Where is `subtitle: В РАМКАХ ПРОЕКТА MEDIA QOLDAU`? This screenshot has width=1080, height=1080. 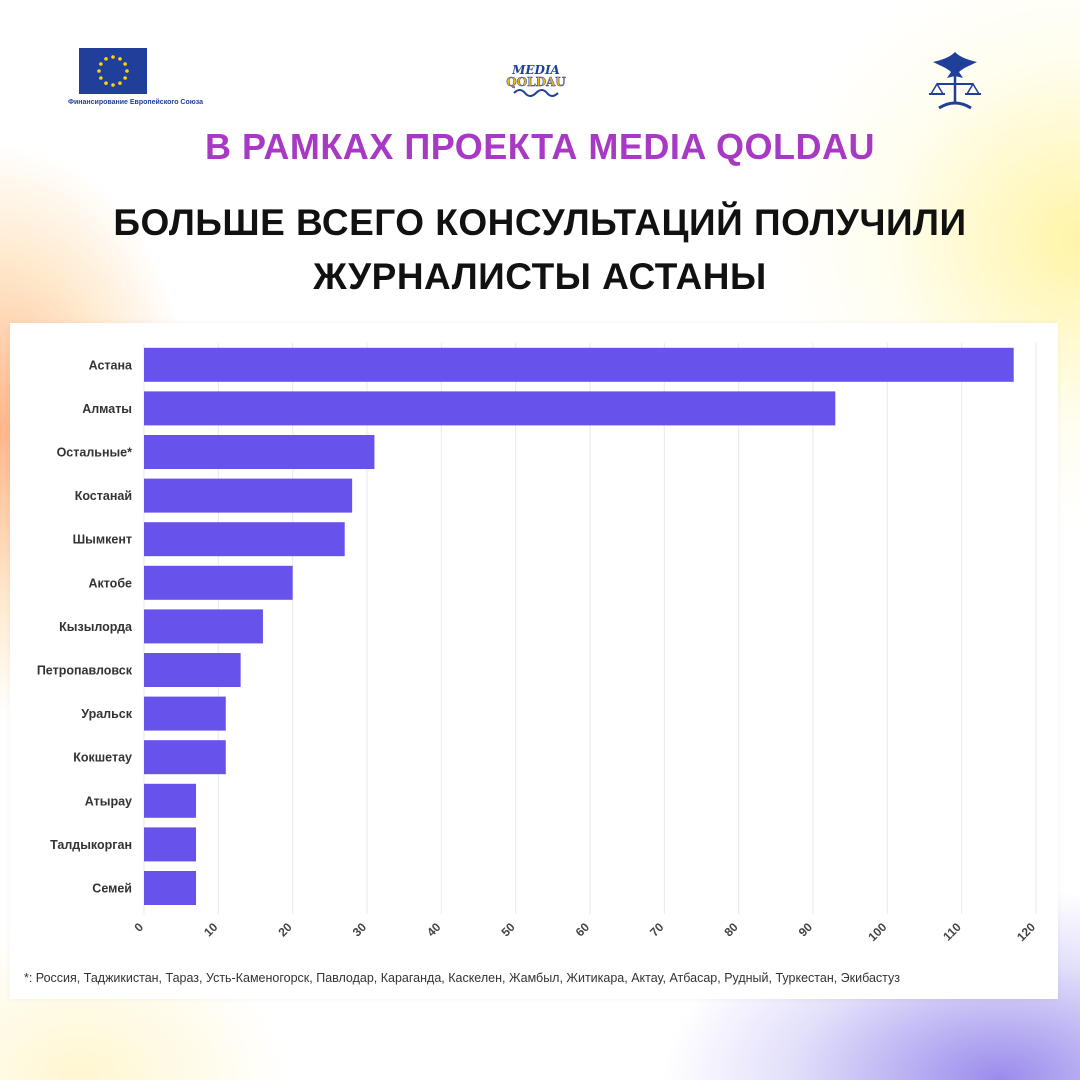 subtitle: В РАМКАХ ПРОЕКТА MEDIA QOLDAU is located at coordinates (540, 146).